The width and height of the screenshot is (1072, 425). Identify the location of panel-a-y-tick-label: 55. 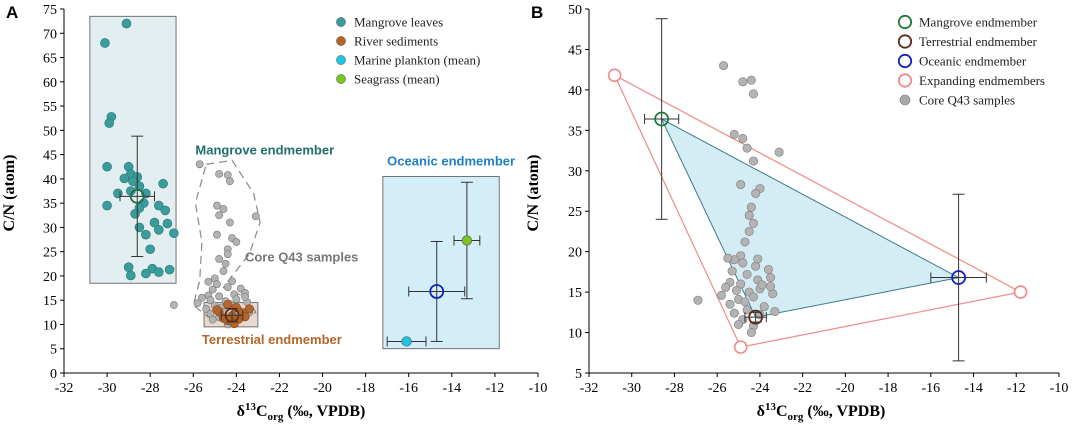
(50, 107).